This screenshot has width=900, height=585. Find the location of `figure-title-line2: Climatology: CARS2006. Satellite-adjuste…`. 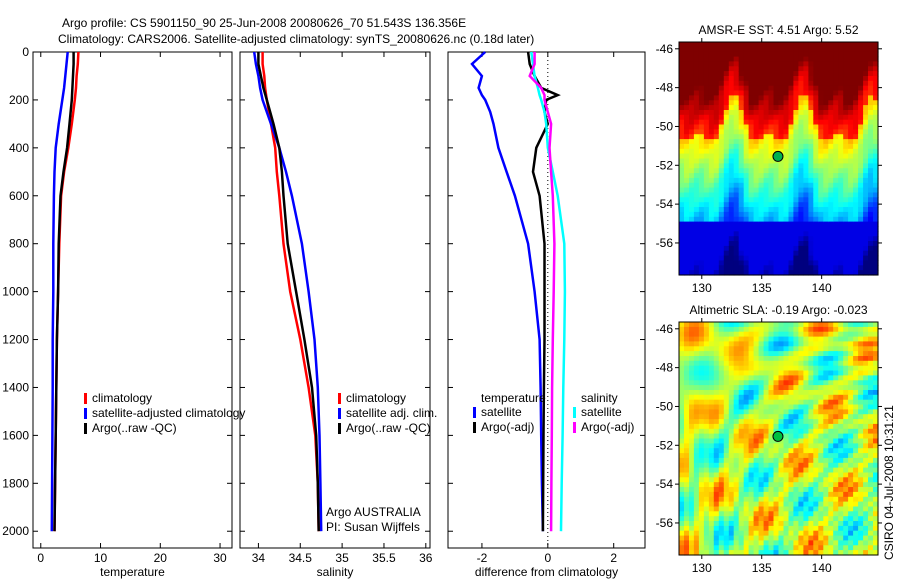

figure-title-line2: Climatology: CARS2006. Satellite-adjuste… is located at coordinates (296, 39).